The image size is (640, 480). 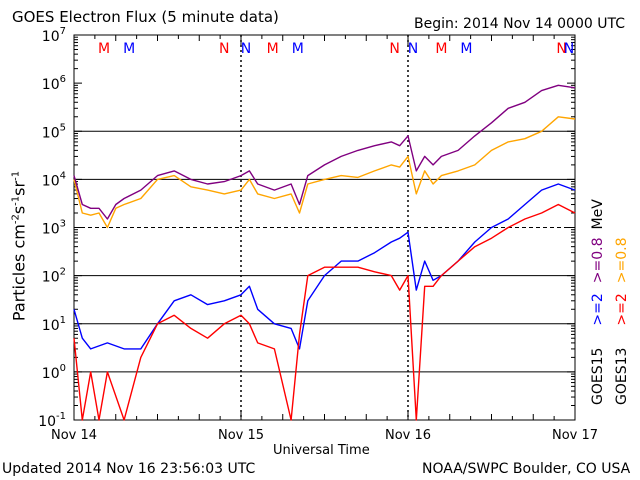 What do you see at coordinates (52, 420) in the screenshot?
I see `y-tick-label: 10⁻¹` at bounding box center [52, 420].